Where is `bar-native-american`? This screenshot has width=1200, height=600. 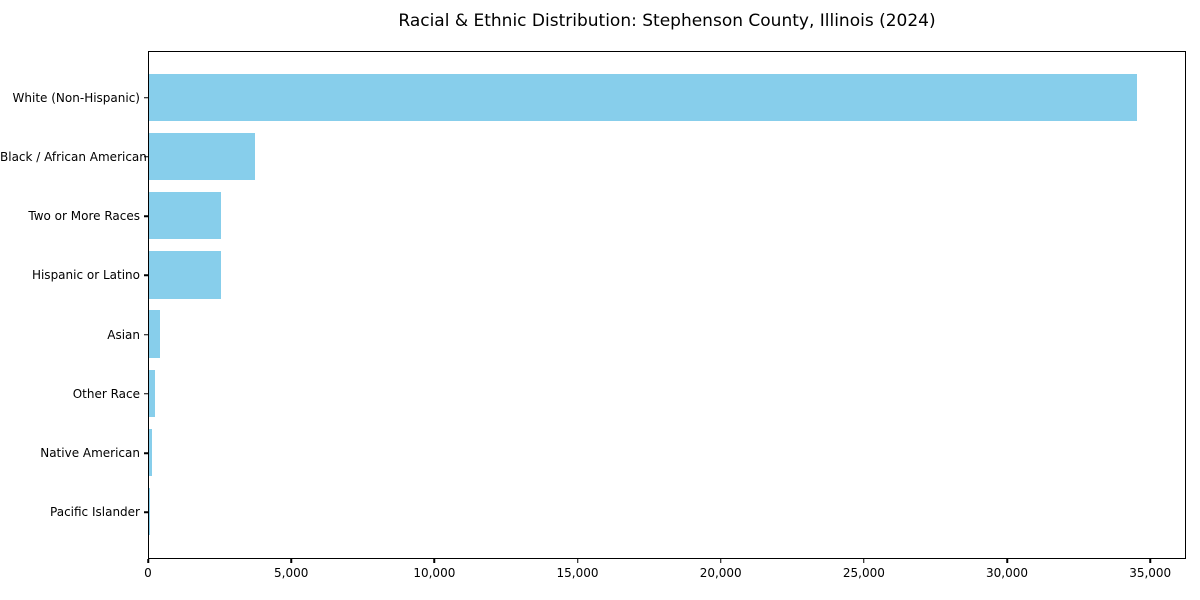 bar-native-american is located at coordinates (151, 452).